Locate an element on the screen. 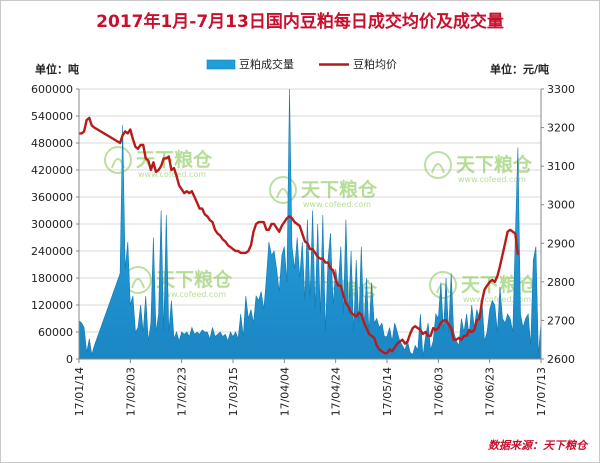  legend-label-volume: 豆粕成交量 is located at coordinates (266, 64).